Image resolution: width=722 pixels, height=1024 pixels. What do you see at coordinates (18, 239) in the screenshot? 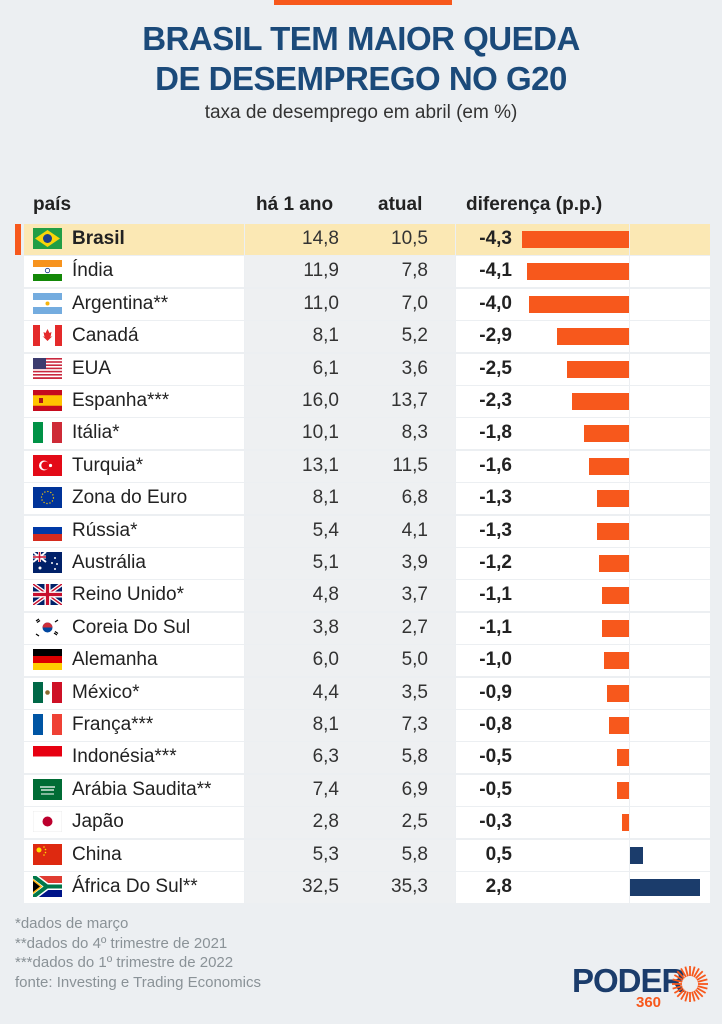
I see `highlight-marker` at bounding box center [18, 239].